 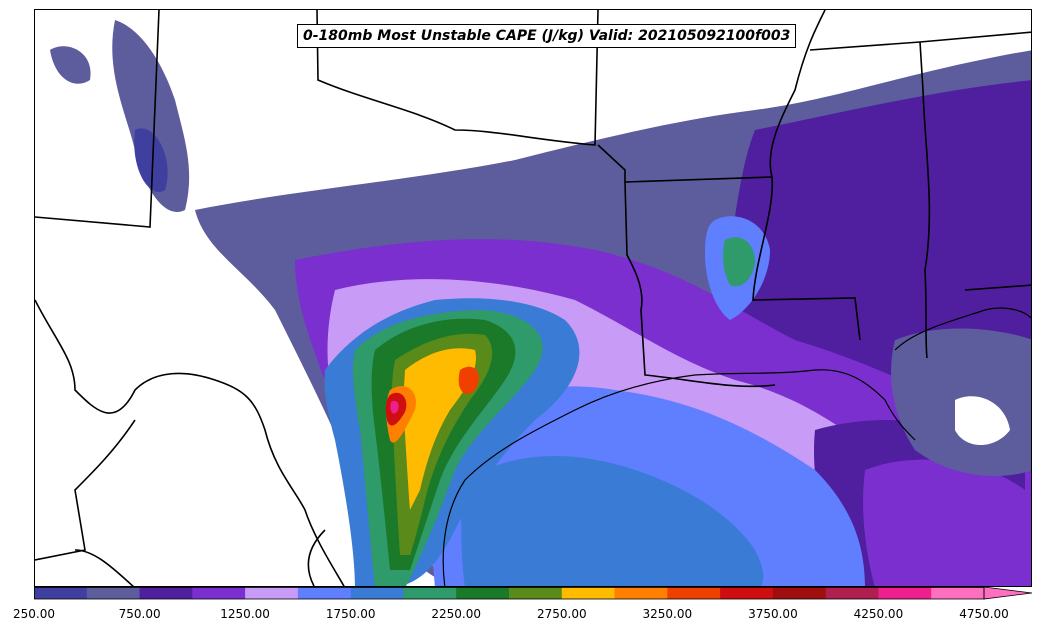 I want to click on colorbar-tick-label: 1250.00, so click(x=245, y=614).